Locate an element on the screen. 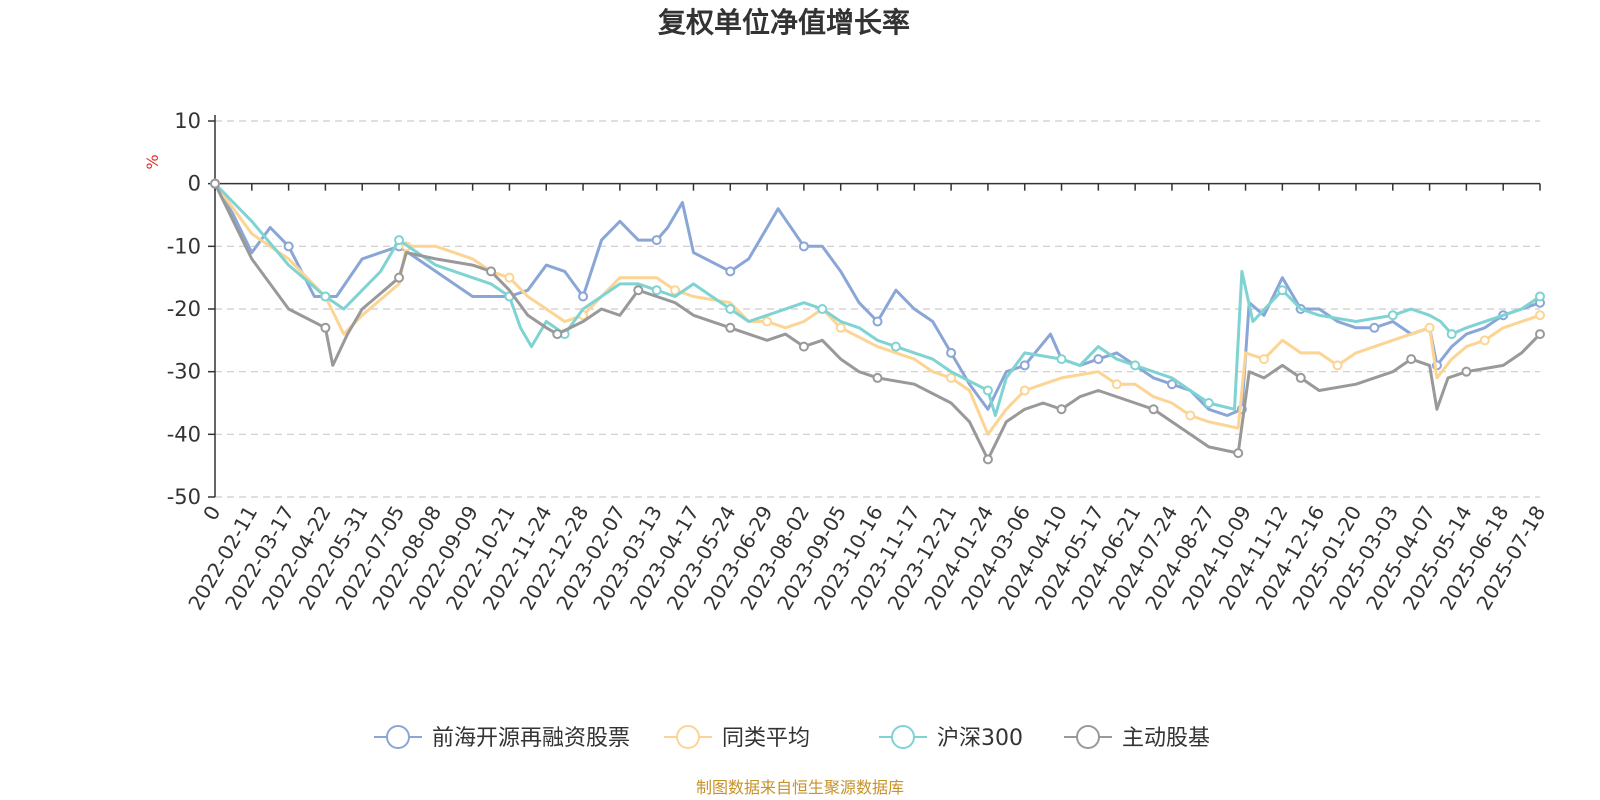 This screenshot has height=800, width=1600. legend-item-2: 沪深300 is located at coordinates (951, 738).